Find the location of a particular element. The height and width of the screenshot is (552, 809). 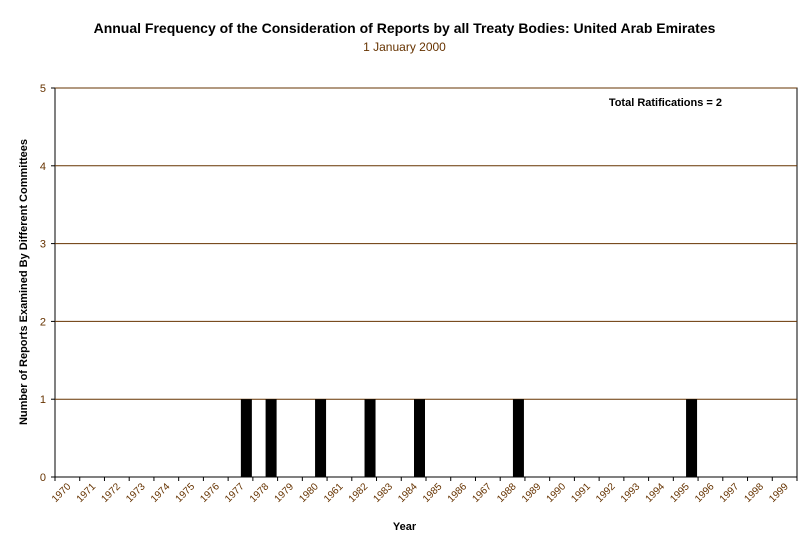

annotation-total-ratifications: Total Ratifications = 2 is located at coordinates (665, 103).